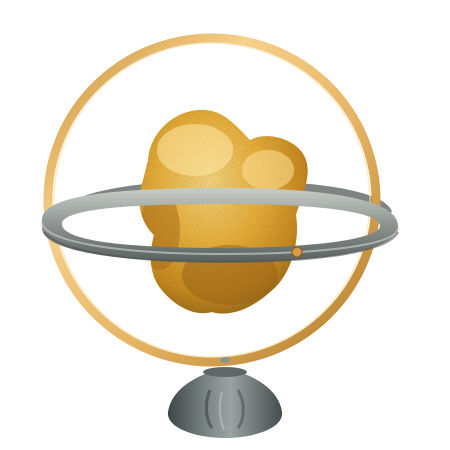 This screenshot has height=450, width=450. Describe the element at coordinates (225, 360) in the screenshot. I see `ring-pivot` at that location.